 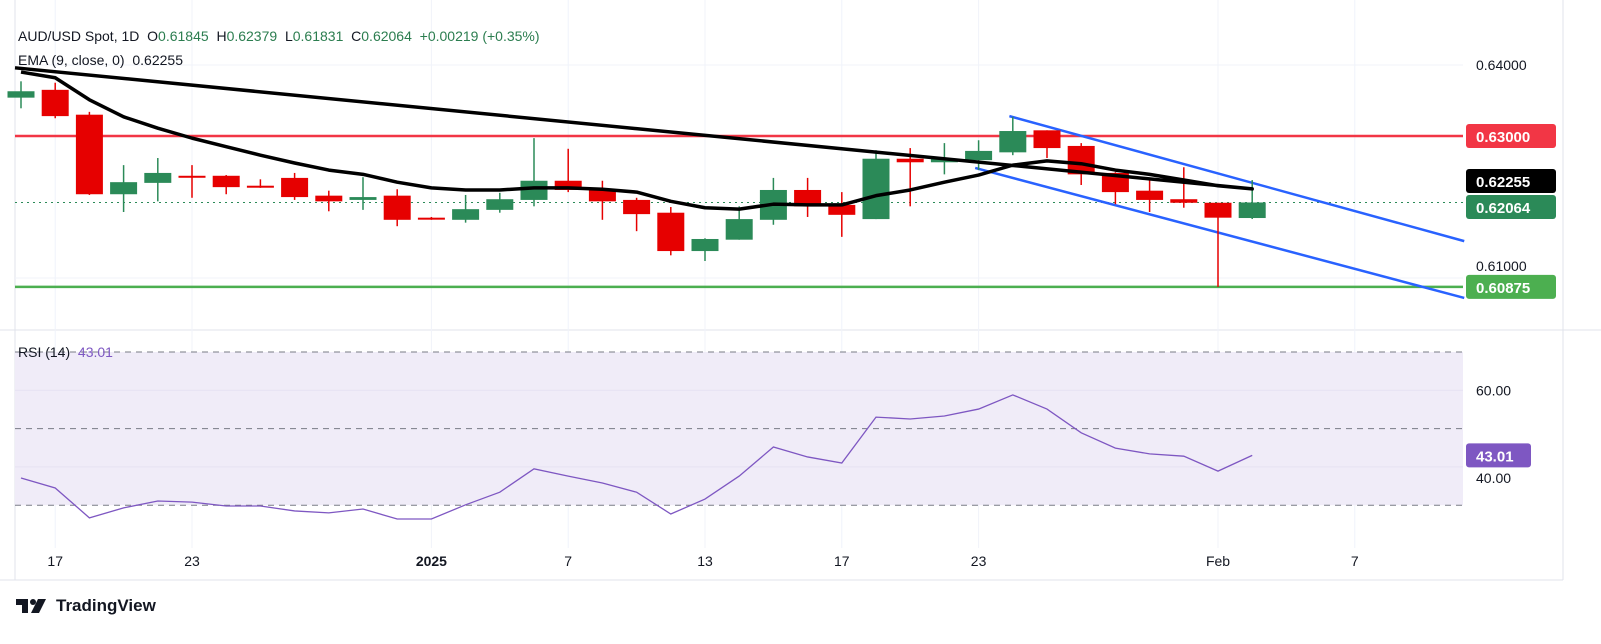 I want to click on rsi-last-label-bg, so click(x=1498, y=455).